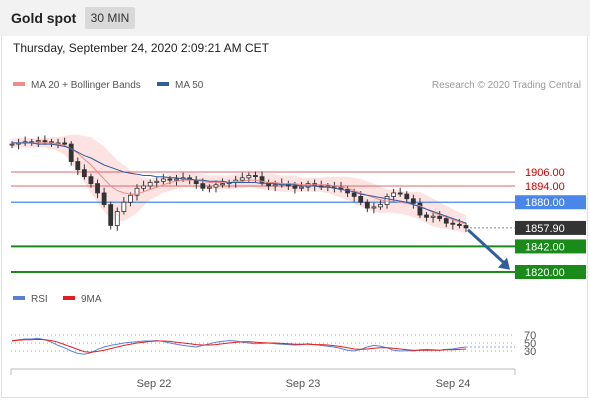 Image resolution: width=590 pixels, height=400 pixels. Describe the element at coordinates (91, 299) in the screenshot. I see `rsi-ma-label: 9MA` at that location.